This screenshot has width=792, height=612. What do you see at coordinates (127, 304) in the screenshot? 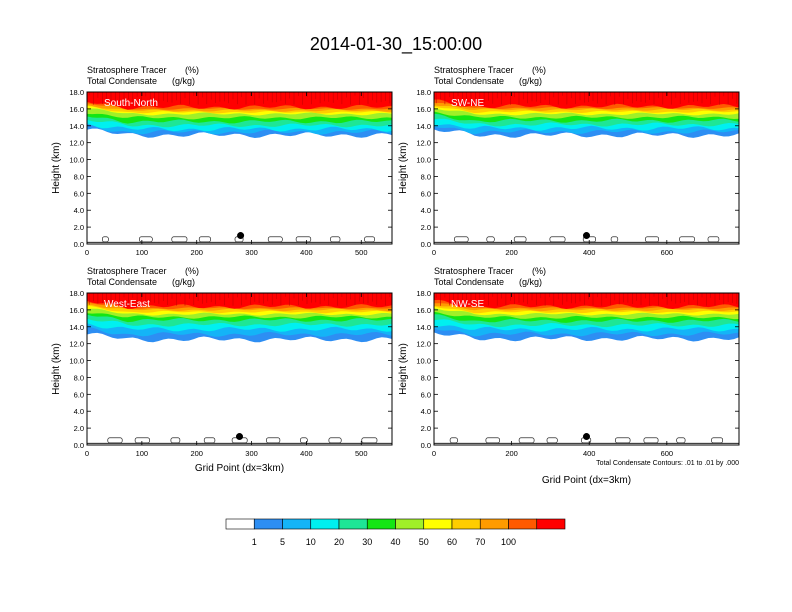
I see `panel-label: West-East` at bounding box center [127, 304].